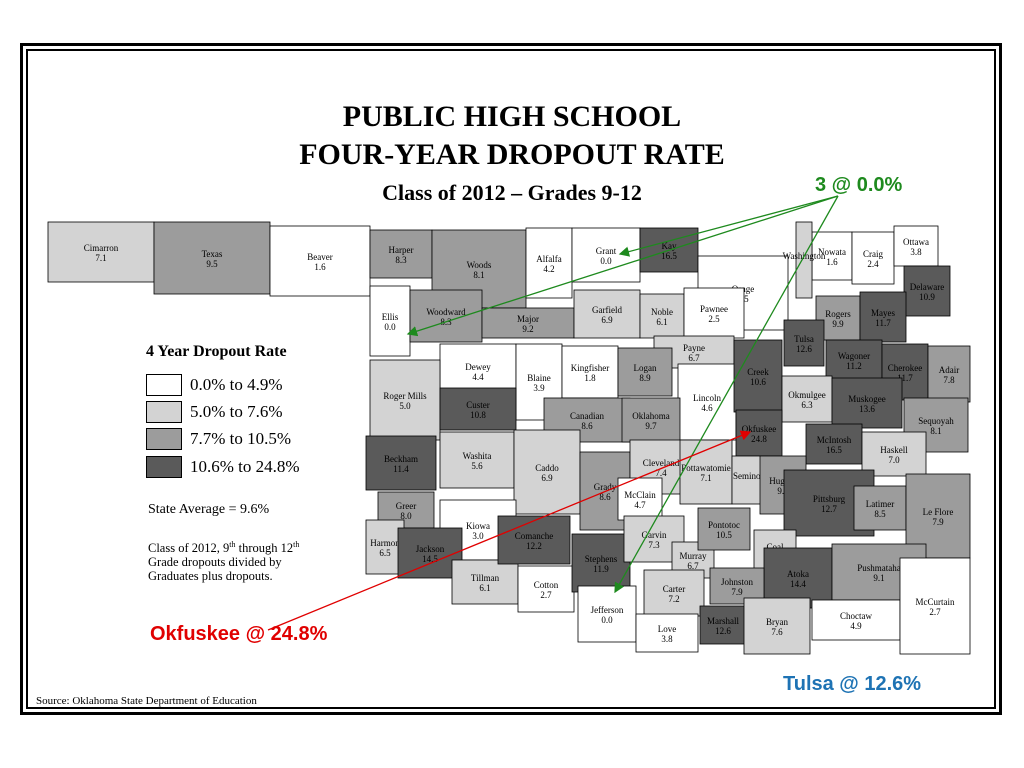 The width and height of the screenshot is (1024, 768). What do you see at coordinates (878, 578) in the screenshot?
I see `county-value-pushmataha: 9.1` at bounding box center [878, 578].